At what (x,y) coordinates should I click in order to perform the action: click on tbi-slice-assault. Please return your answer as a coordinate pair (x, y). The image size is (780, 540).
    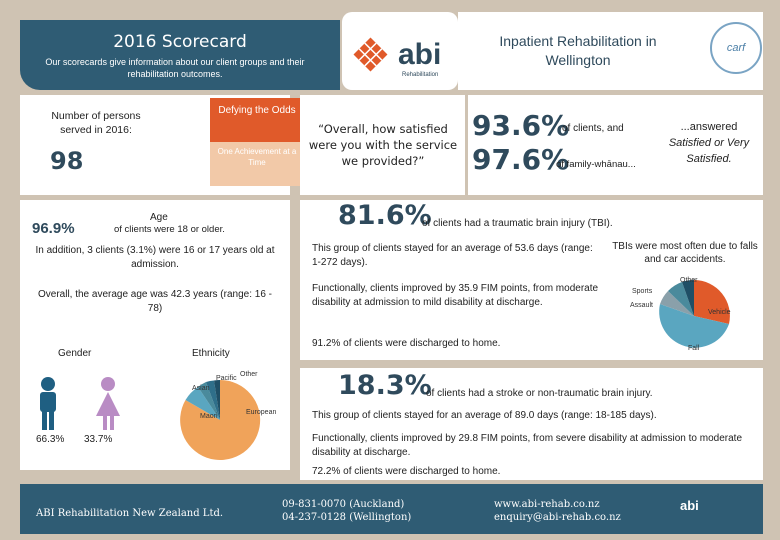
    Looking at the image, I should click on (677, 303).